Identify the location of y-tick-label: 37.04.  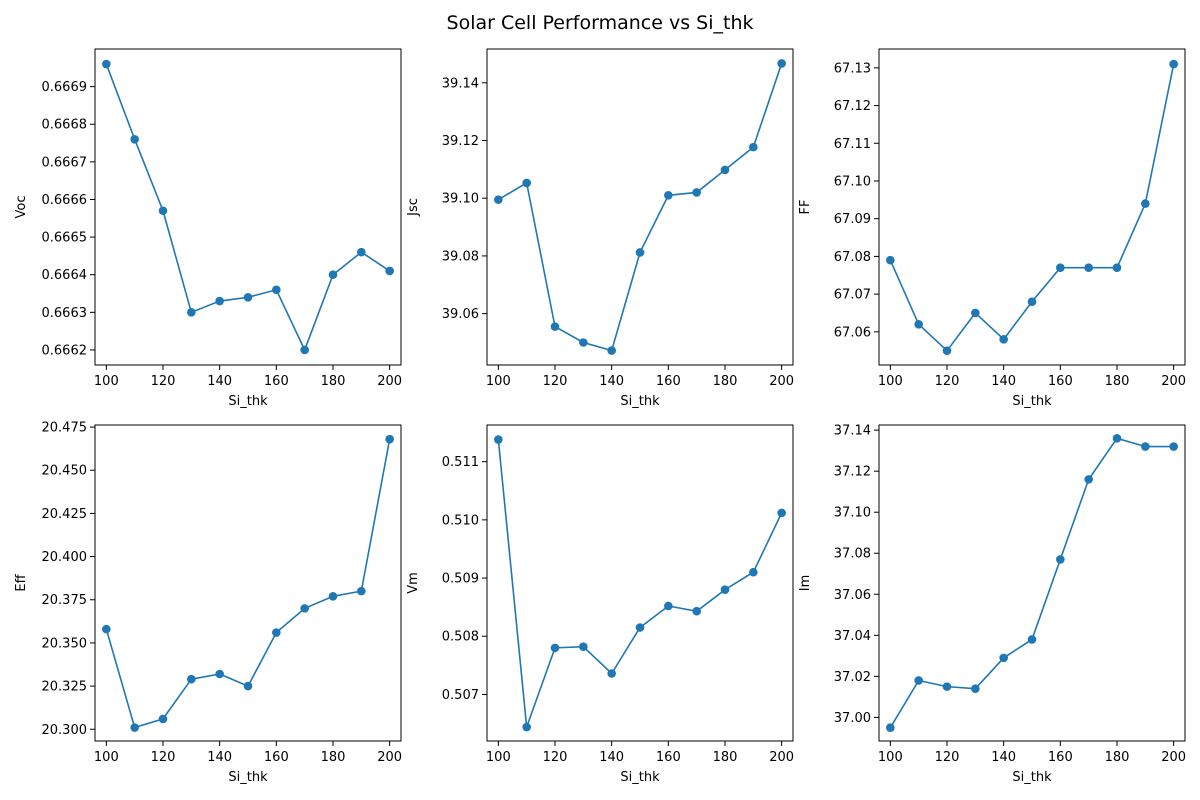
(852, 636).